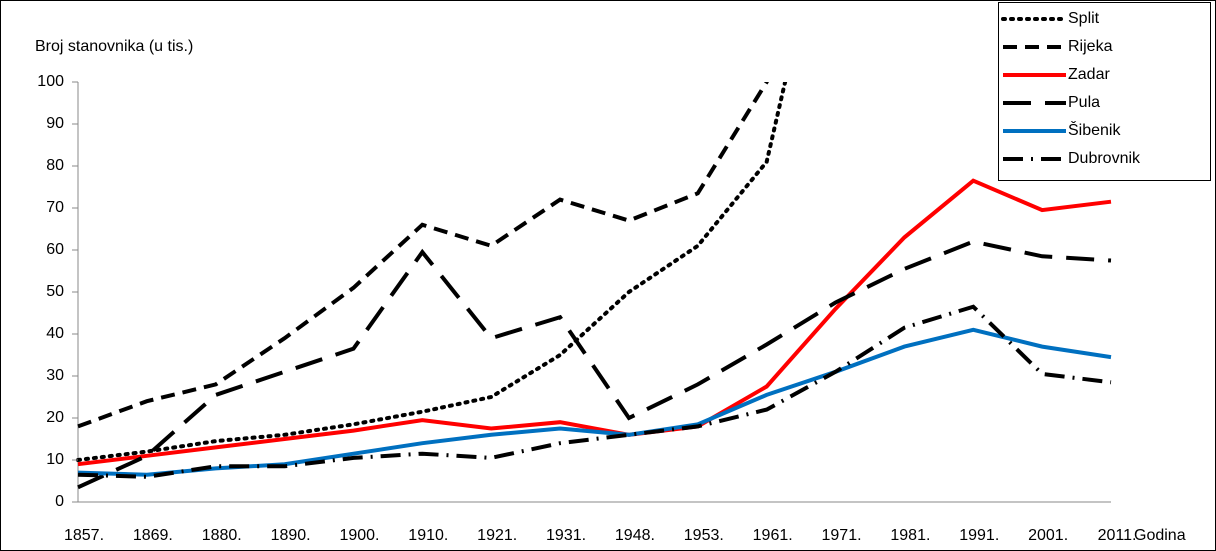  Describe the element at coordinates (566, 535) in the screenshot. I see `x-tick-label: 1931.` at that location.